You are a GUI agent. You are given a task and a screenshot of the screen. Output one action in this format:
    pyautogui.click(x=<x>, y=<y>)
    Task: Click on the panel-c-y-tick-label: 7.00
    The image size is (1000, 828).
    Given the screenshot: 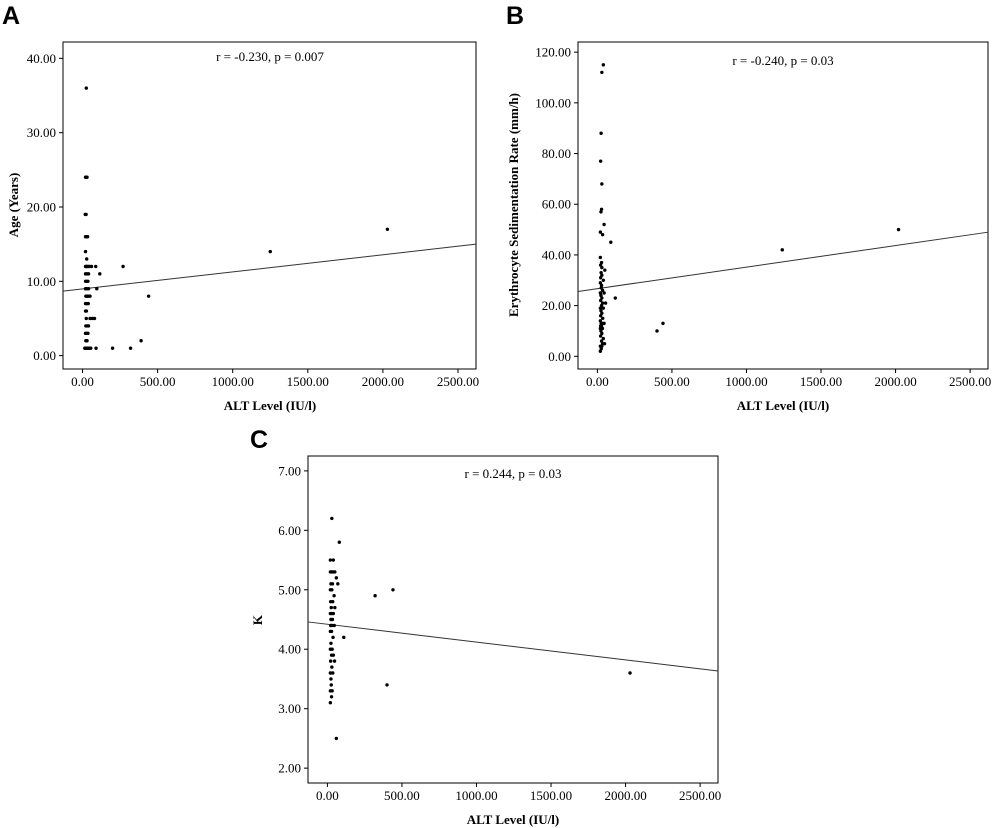 What is the action you would take?
    pyautogui.click(x=289, y=470)
    